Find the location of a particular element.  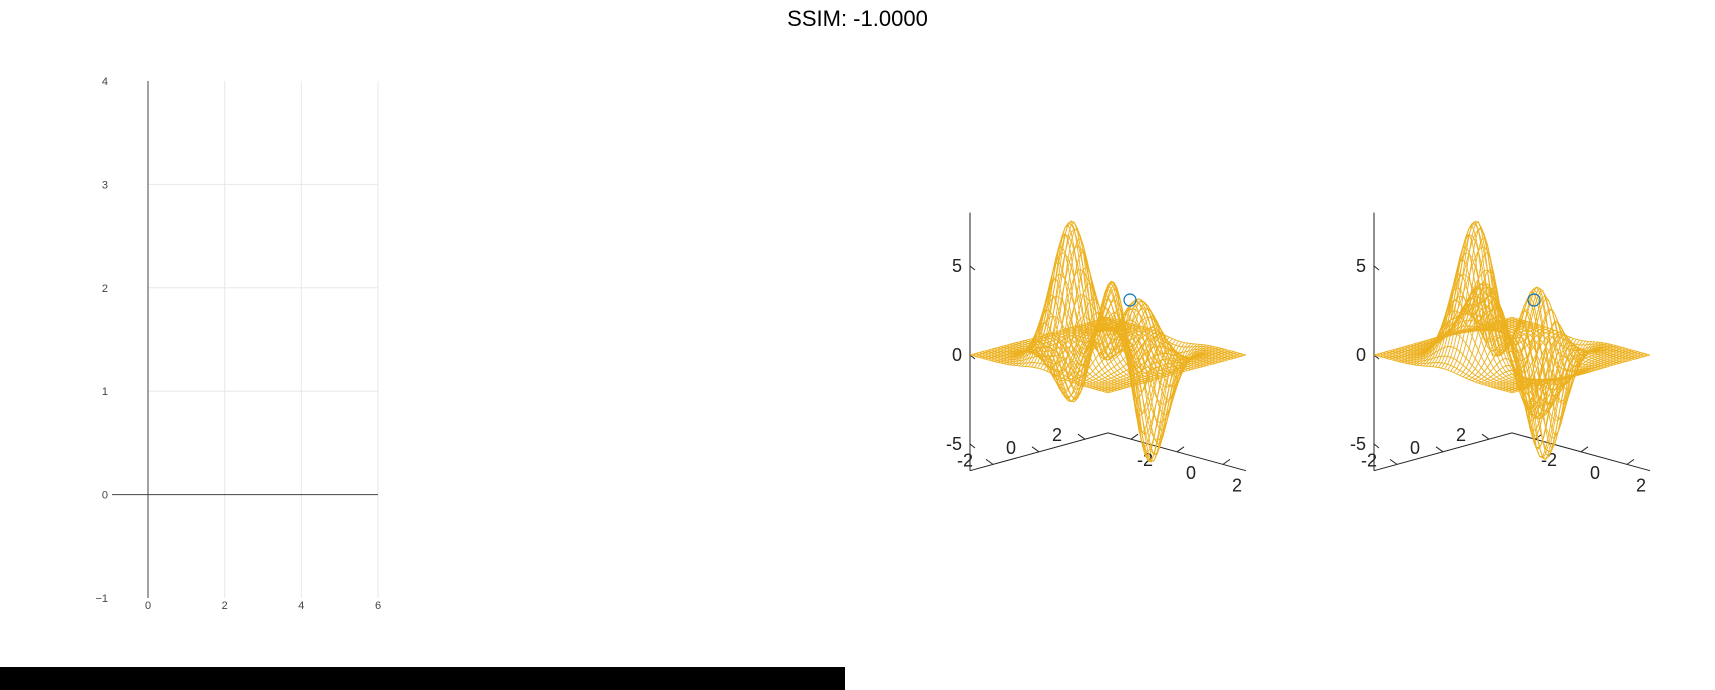

surface-plot-right: -5 0 5 -2 0 2 -2 0 2 is located at coordinates (1500, 353).